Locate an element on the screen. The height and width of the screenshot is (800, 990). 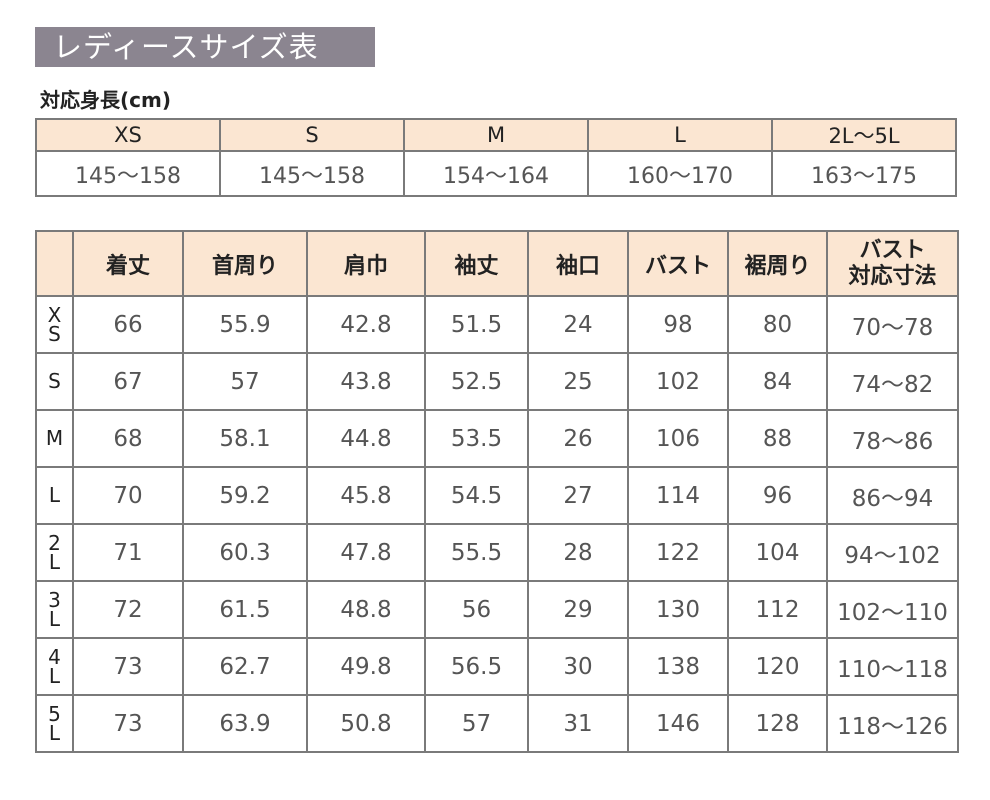
table-cell: 55.5 is located at coordinates (476, 552).